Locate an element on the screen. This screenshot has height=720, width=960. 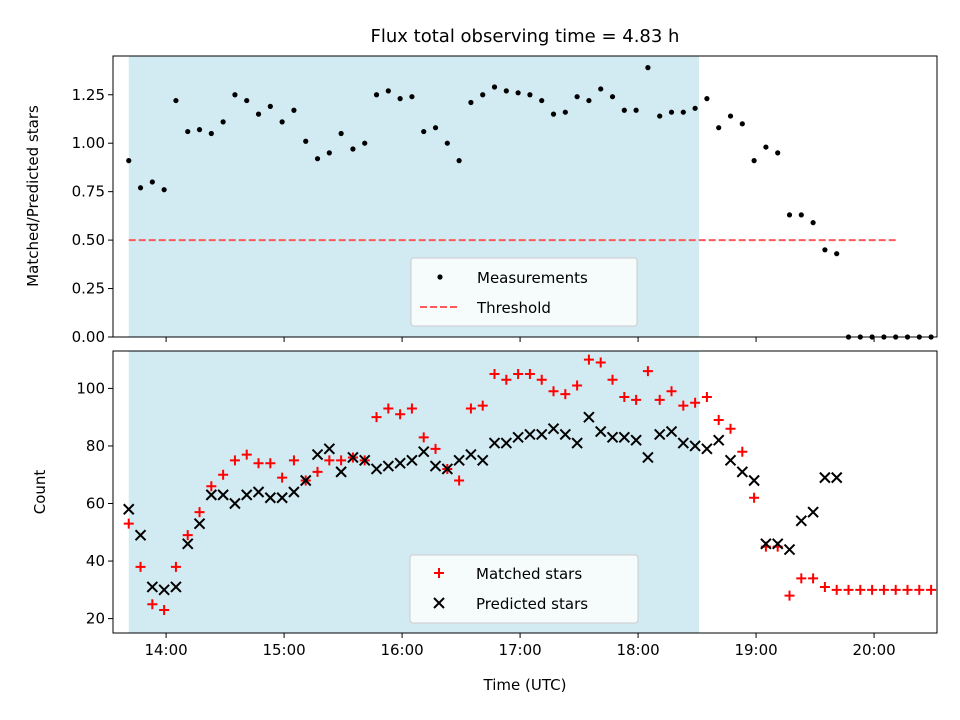
bottom-x-tick-label: 15:00 is located at coordinates (283, 650).